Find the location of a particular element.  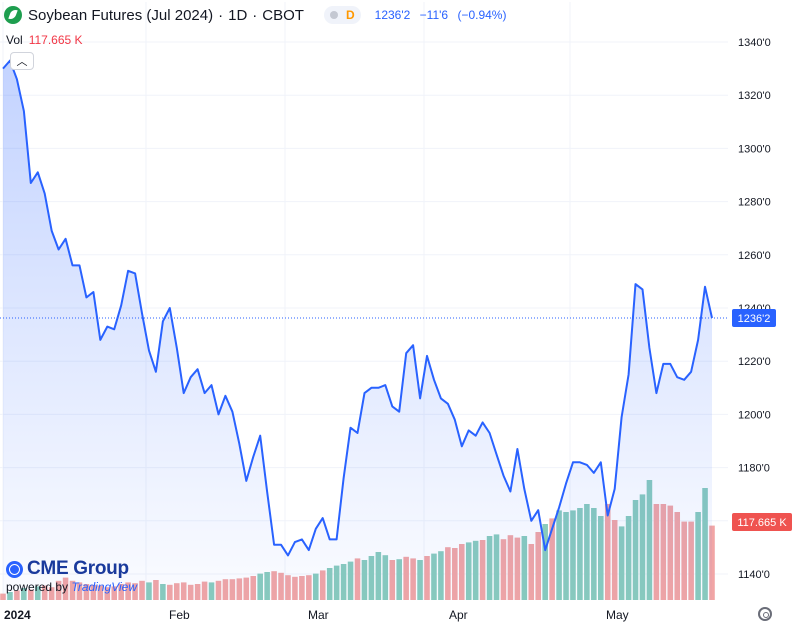

change-percent: (−0.94%) is located at coordinates (482, 15).